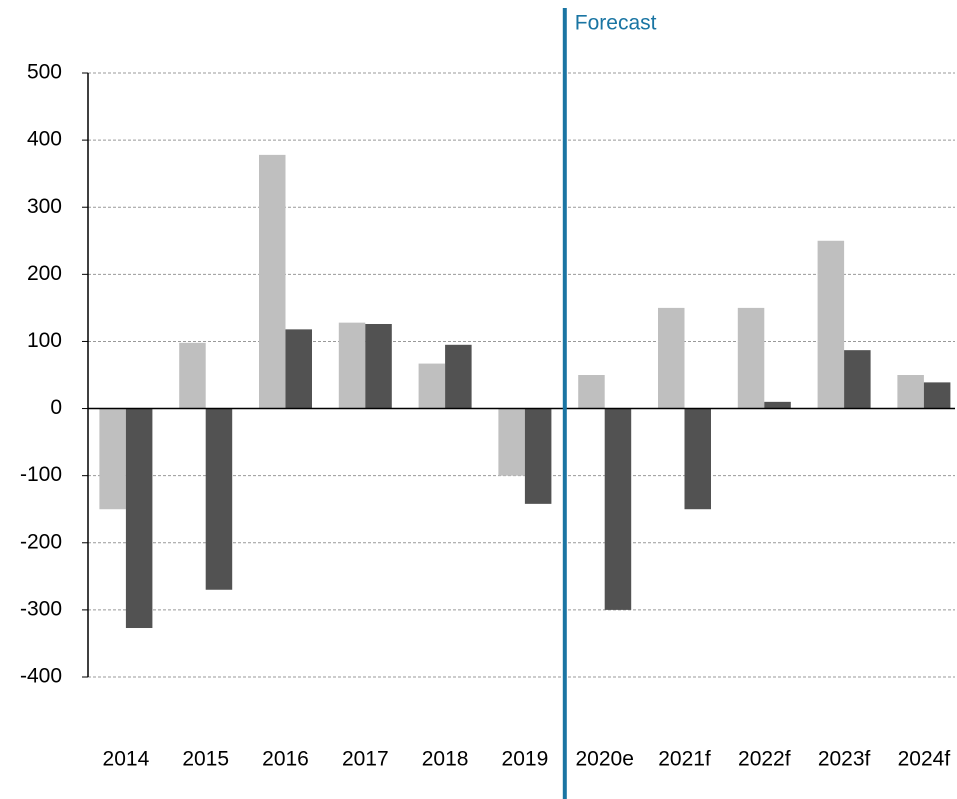 The height and width of the screenshot is (799, 957). Describe the element at coordinates (56, 407) in the screenshot. I see `y-tick-label: 0` at that location.